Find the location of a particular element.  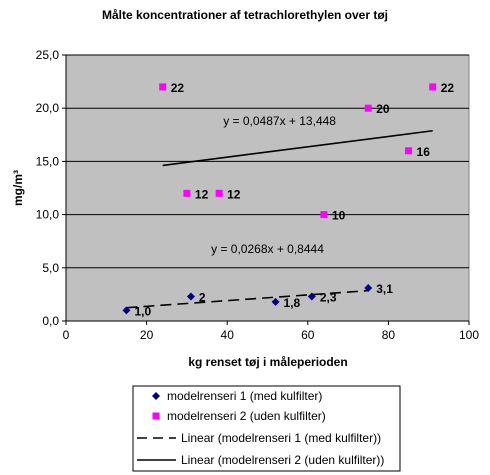

legend-label: modelrenseri 1 (med kulfilter) is located at coordinates (244, 396).